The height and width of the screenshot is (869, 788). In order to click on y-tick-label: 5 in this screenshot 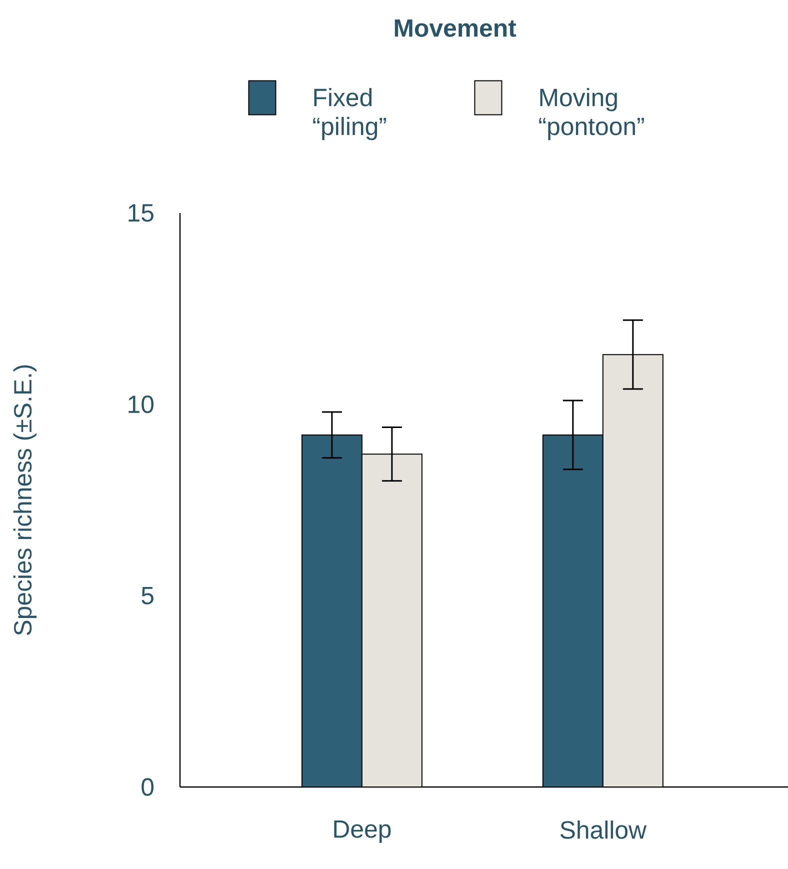, I will do `click(148, 595)`.